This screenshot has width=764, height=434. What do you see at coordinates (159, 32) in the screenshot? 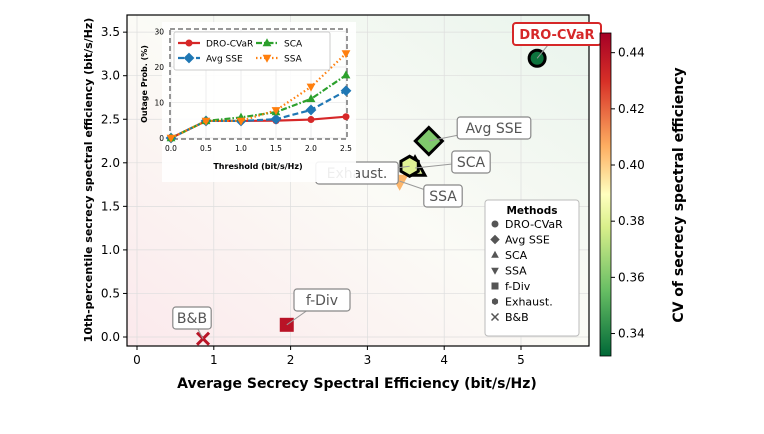
I see `inset-y-tick-label: 30` at bounding box center [159, 32].